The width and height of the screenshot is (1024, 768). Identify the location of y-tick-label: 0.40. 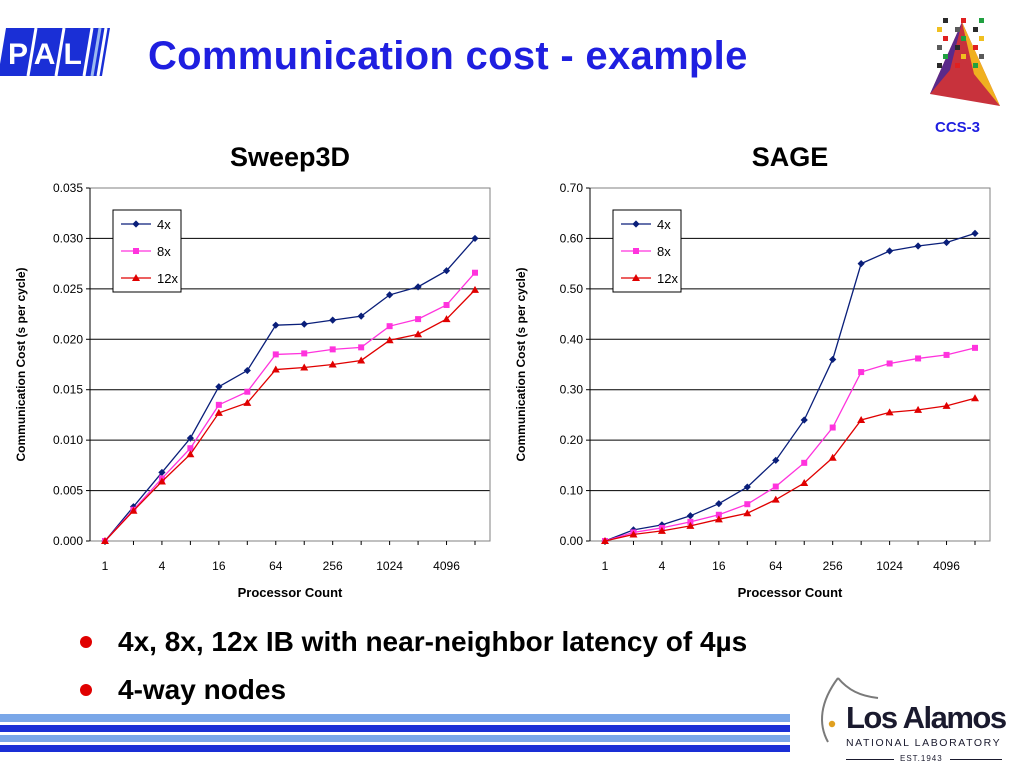
(572, 339).